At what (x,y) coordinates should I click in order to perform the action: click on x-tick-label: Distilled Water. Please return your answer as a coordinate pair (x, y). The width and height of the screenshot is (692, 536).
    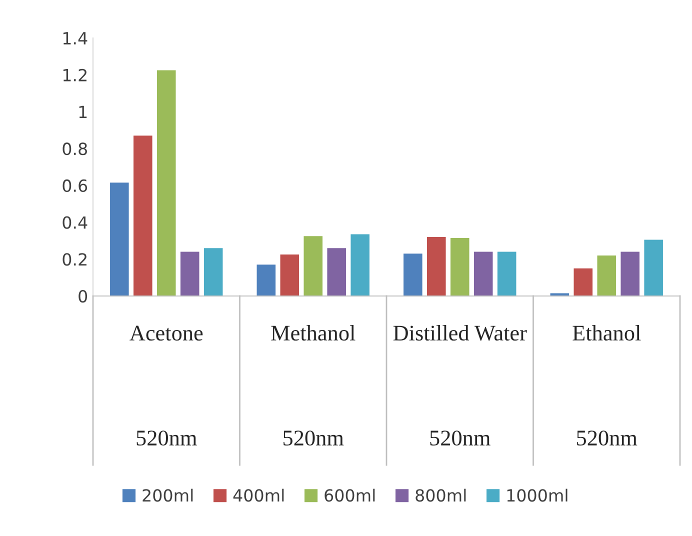
    Looking at the image, I should click on (460, 333).